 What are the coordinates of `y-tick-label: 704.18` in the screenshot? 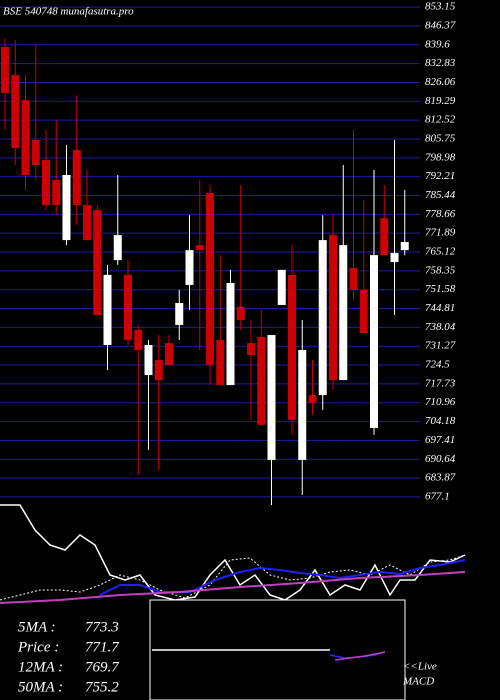 It's located at (440, 421).